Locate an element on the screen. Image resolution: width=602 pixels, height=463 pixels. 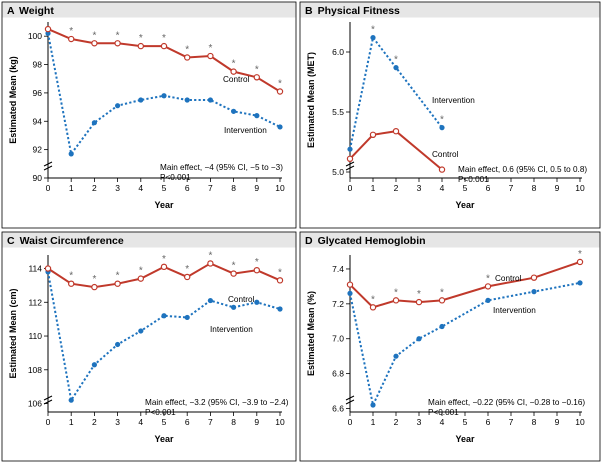
y-tick-label: 100 is located at coordinates (35, 36).